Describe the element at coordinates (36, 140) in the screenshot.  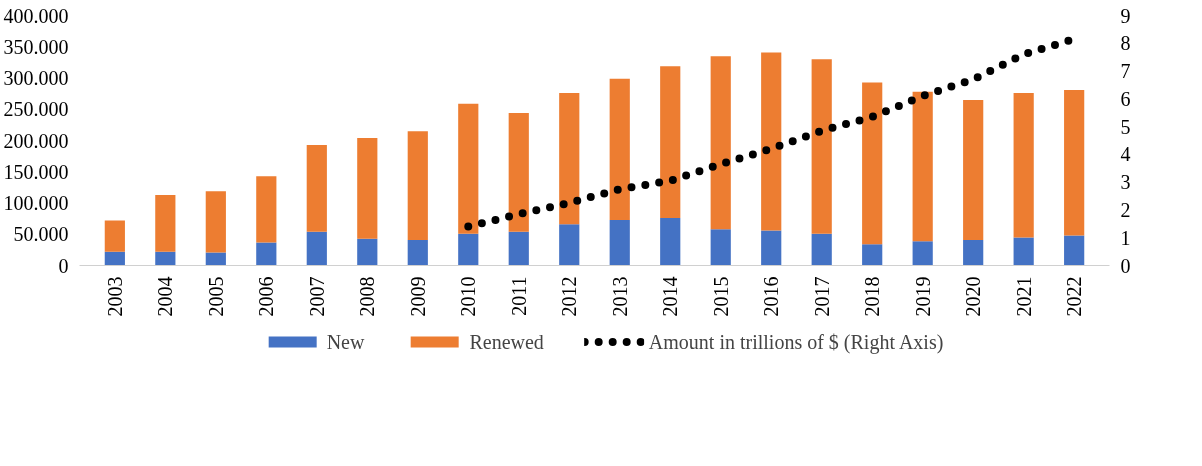
I see `y-tick-label: 200.000` at that location.